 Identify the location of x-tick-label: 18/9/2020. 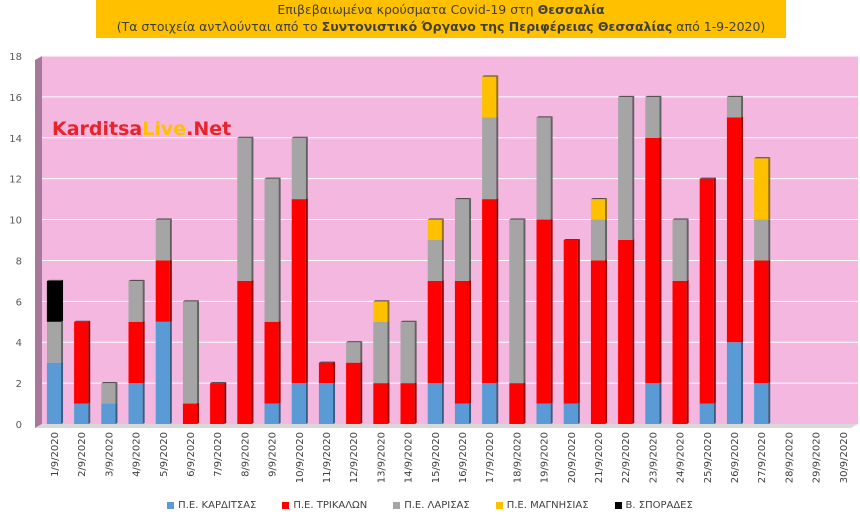
(517, 457).